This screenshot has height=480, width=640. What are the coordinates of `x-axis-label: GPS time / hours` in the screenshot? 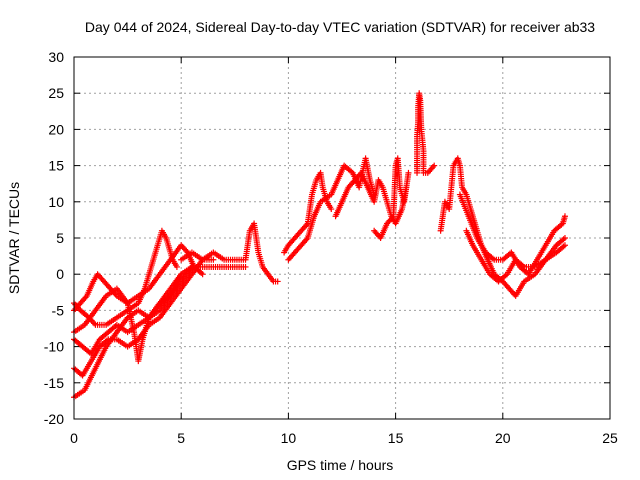 It's located at (340, 465).